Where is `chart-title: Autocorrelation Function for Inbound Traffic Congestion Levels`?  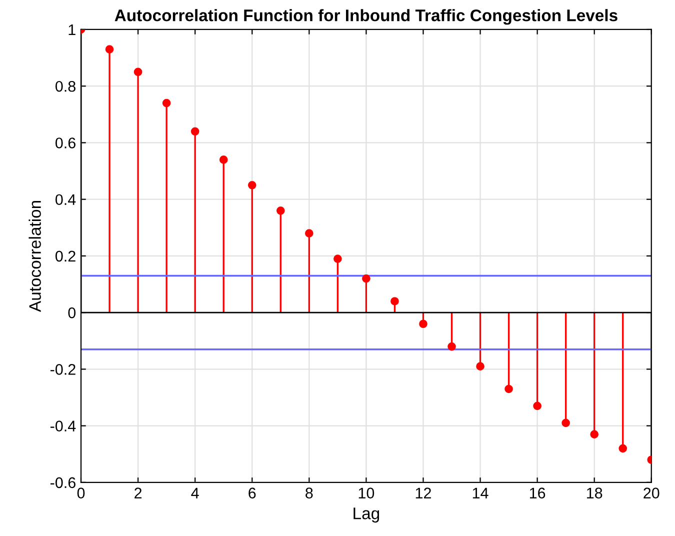
chart-title: Autocorrelation Function for Inbound Traffic Congestion Levels is located at coordinates (366, 17).